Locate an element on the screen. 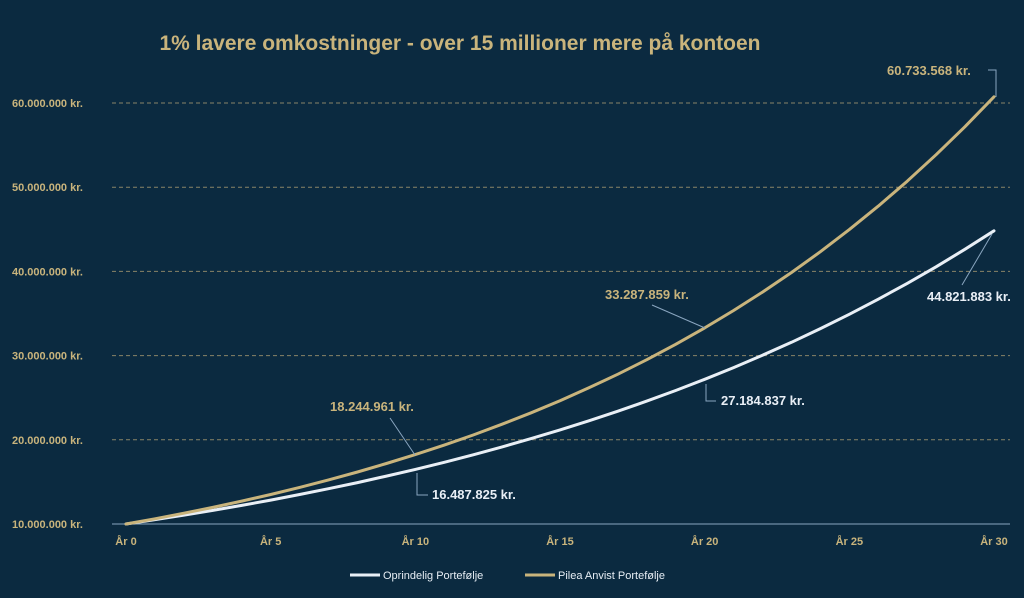 The image size is (1024, 598). data-label: 18.244.961 kr. is located at coordinates (372, 406).